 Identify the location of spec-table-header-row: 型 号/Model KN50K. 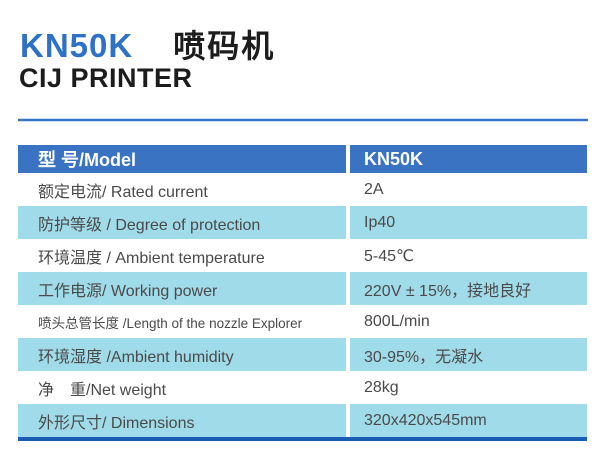
(302, 159).